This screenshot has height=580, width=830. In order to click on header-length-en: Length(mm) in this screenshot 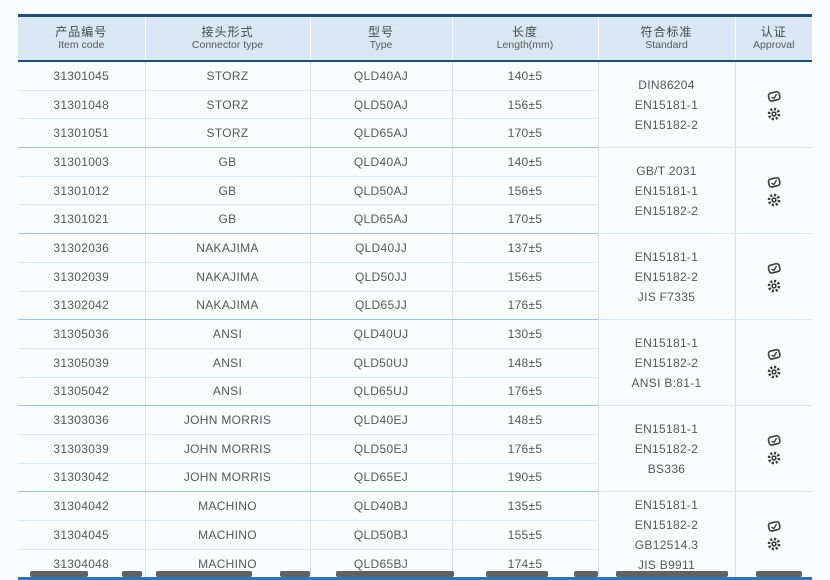, I will do `click(525, 45)`.